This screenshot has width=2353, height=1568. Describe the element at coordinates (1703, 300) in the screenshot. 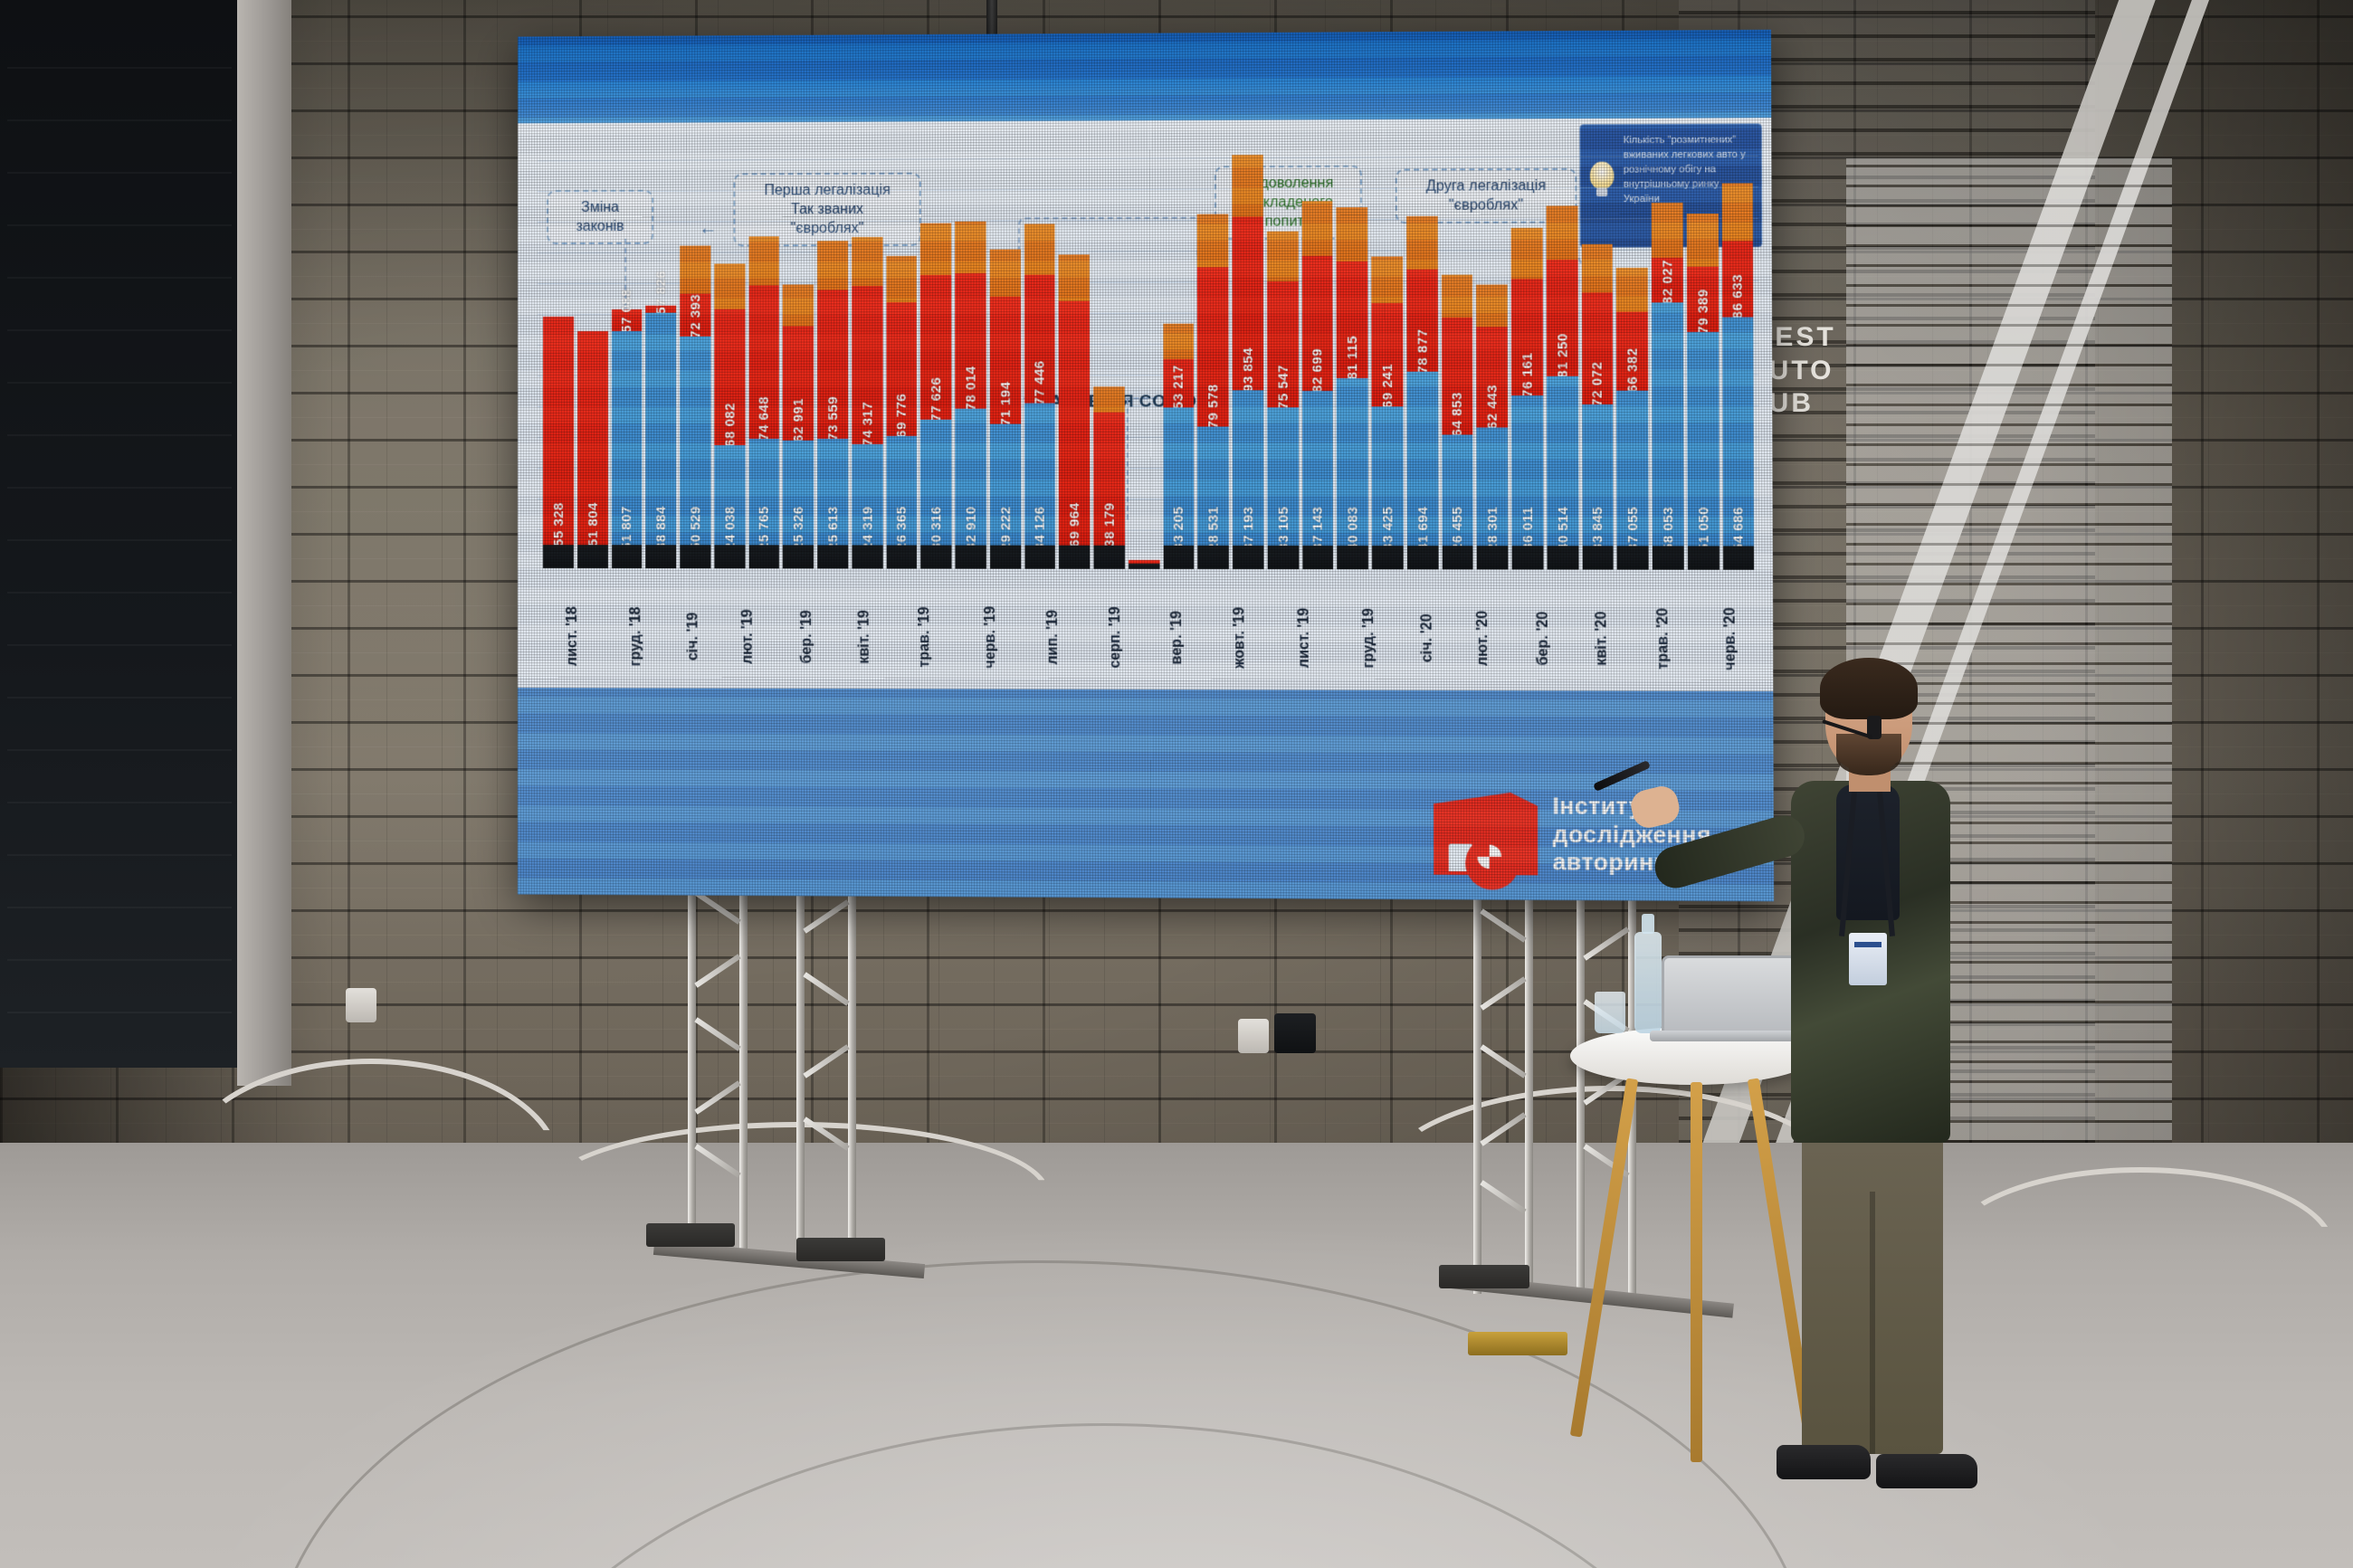

I see `bar-segment-red: 79 389` at that location.